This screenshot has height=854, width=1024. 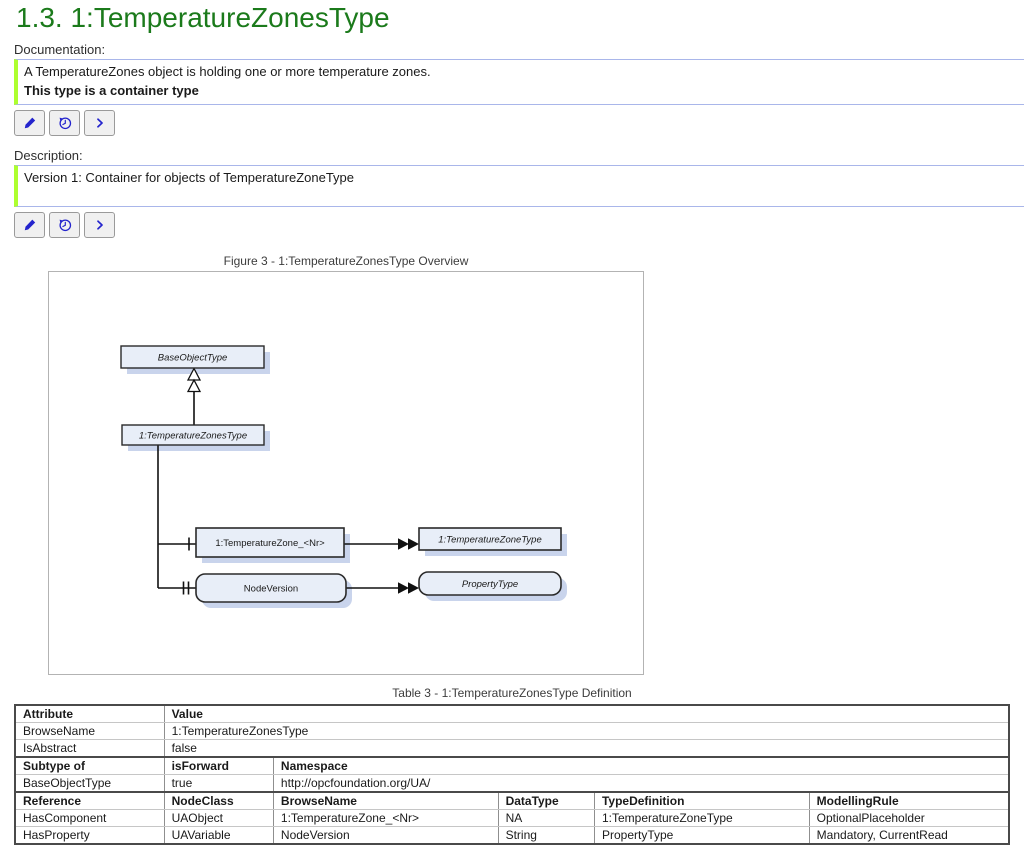 I want to click on cell: UAObject, so click(x=218, y=818).